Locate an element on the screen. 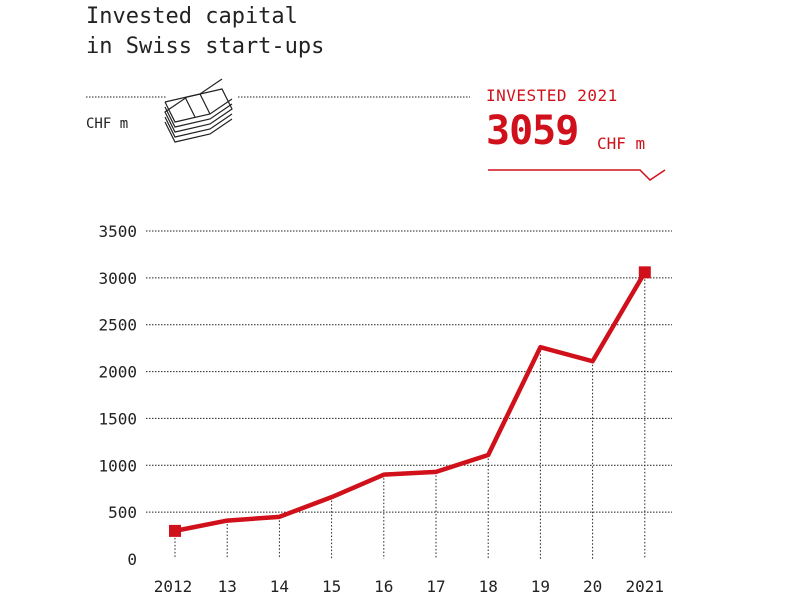 This screenshot has width=800, height=600. money-stack-icon is located at coordinates (198, 110).